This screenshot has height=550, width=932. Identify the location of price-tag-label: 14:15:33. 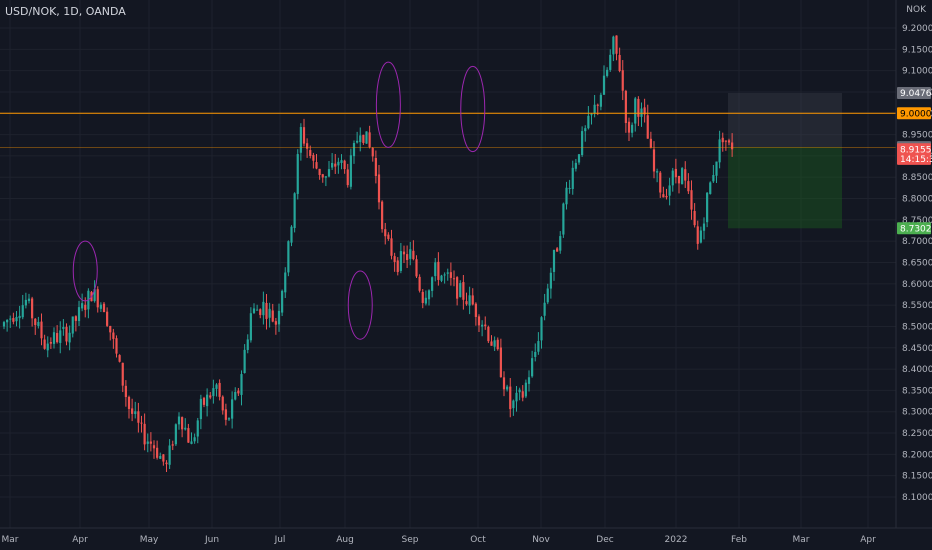
(916, 160).